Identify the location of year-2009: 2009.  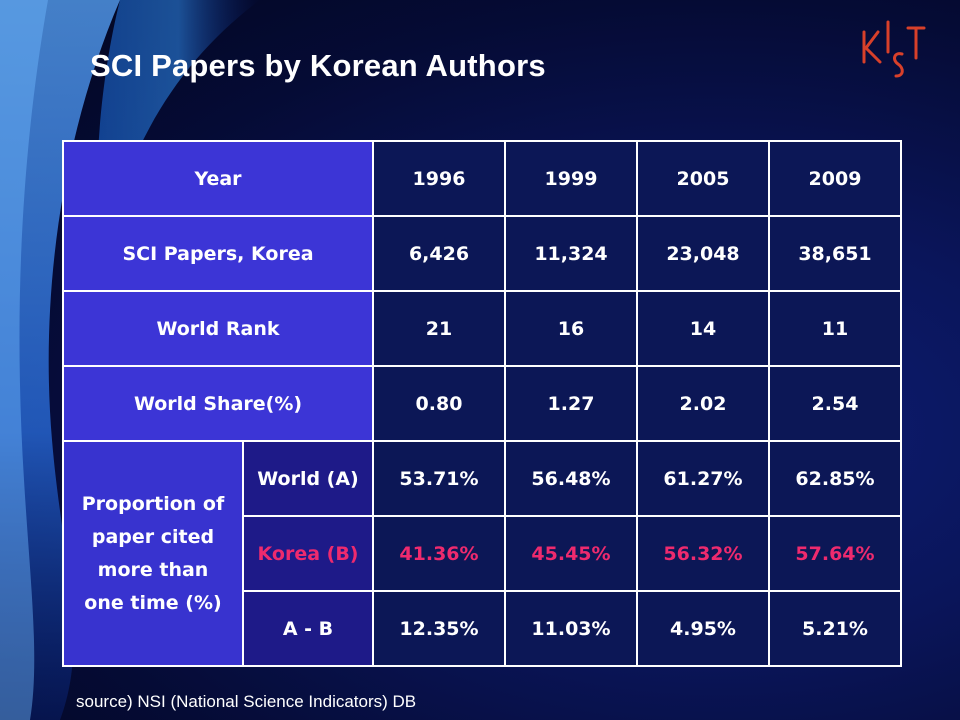
(835, 178).